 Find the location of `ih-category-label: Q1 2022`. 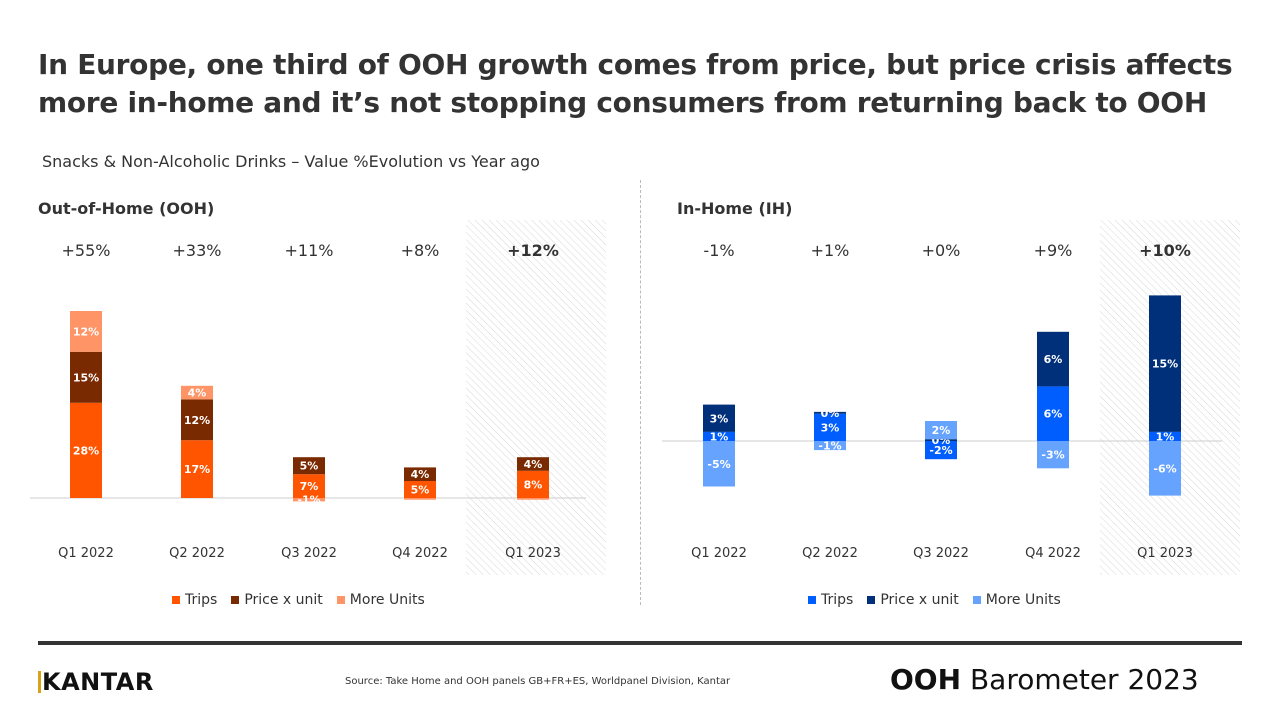

ih-category-label: Q1 2022 is located at coordinates (719, 553).